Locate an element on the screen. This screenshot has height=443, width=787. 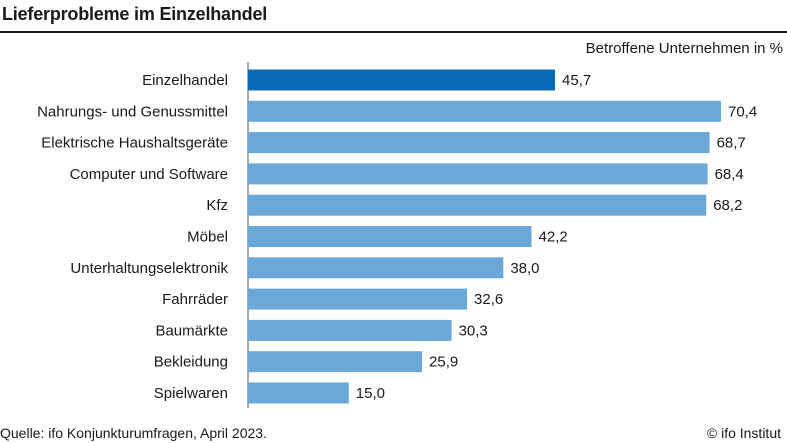
value-label: 42,2 is located at coordinates (553, 237).